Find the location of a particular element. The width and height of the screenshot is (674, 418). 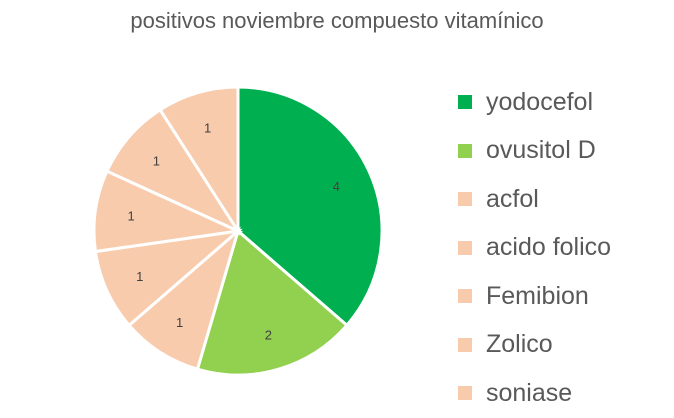

data-label-acfol: 1 is located at coordinates (179, 322).